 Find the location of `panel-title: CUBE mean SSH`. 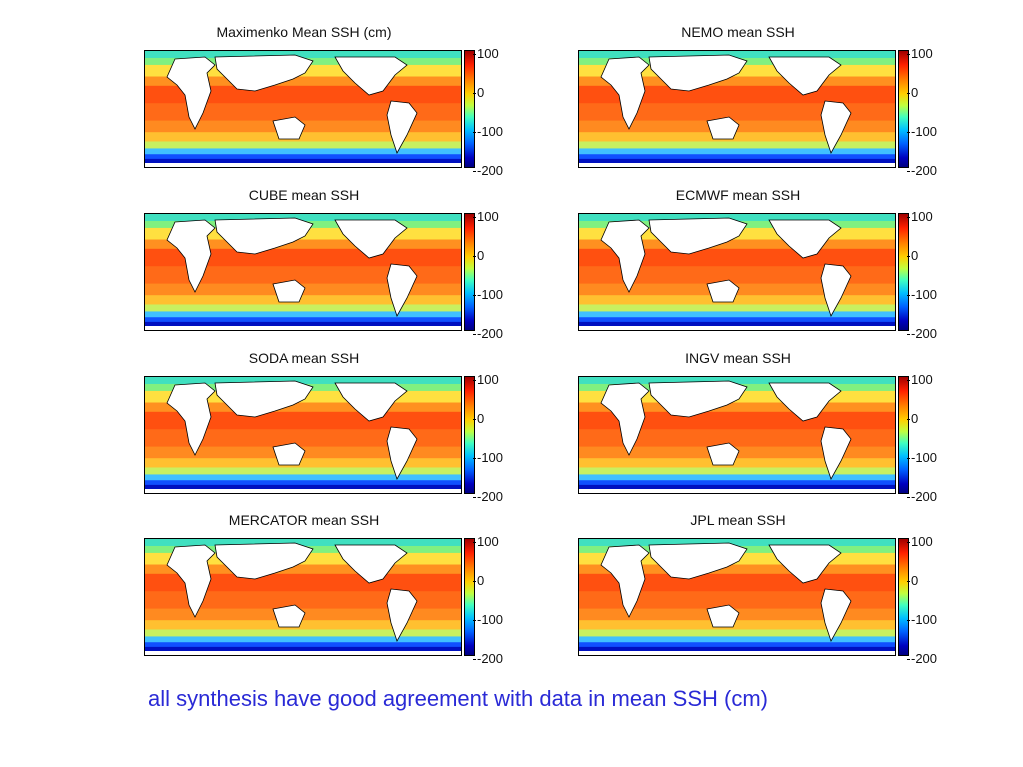

panel-title: CUBE mean SSH is located at coordinates (304, 195).